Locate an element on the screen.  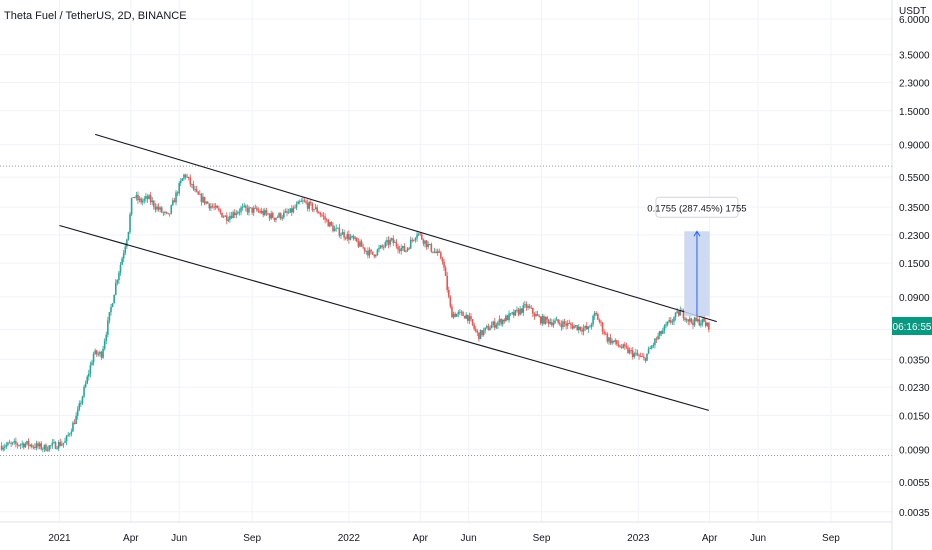
x-tick-label: Sep is located at coordinates (542, 538).